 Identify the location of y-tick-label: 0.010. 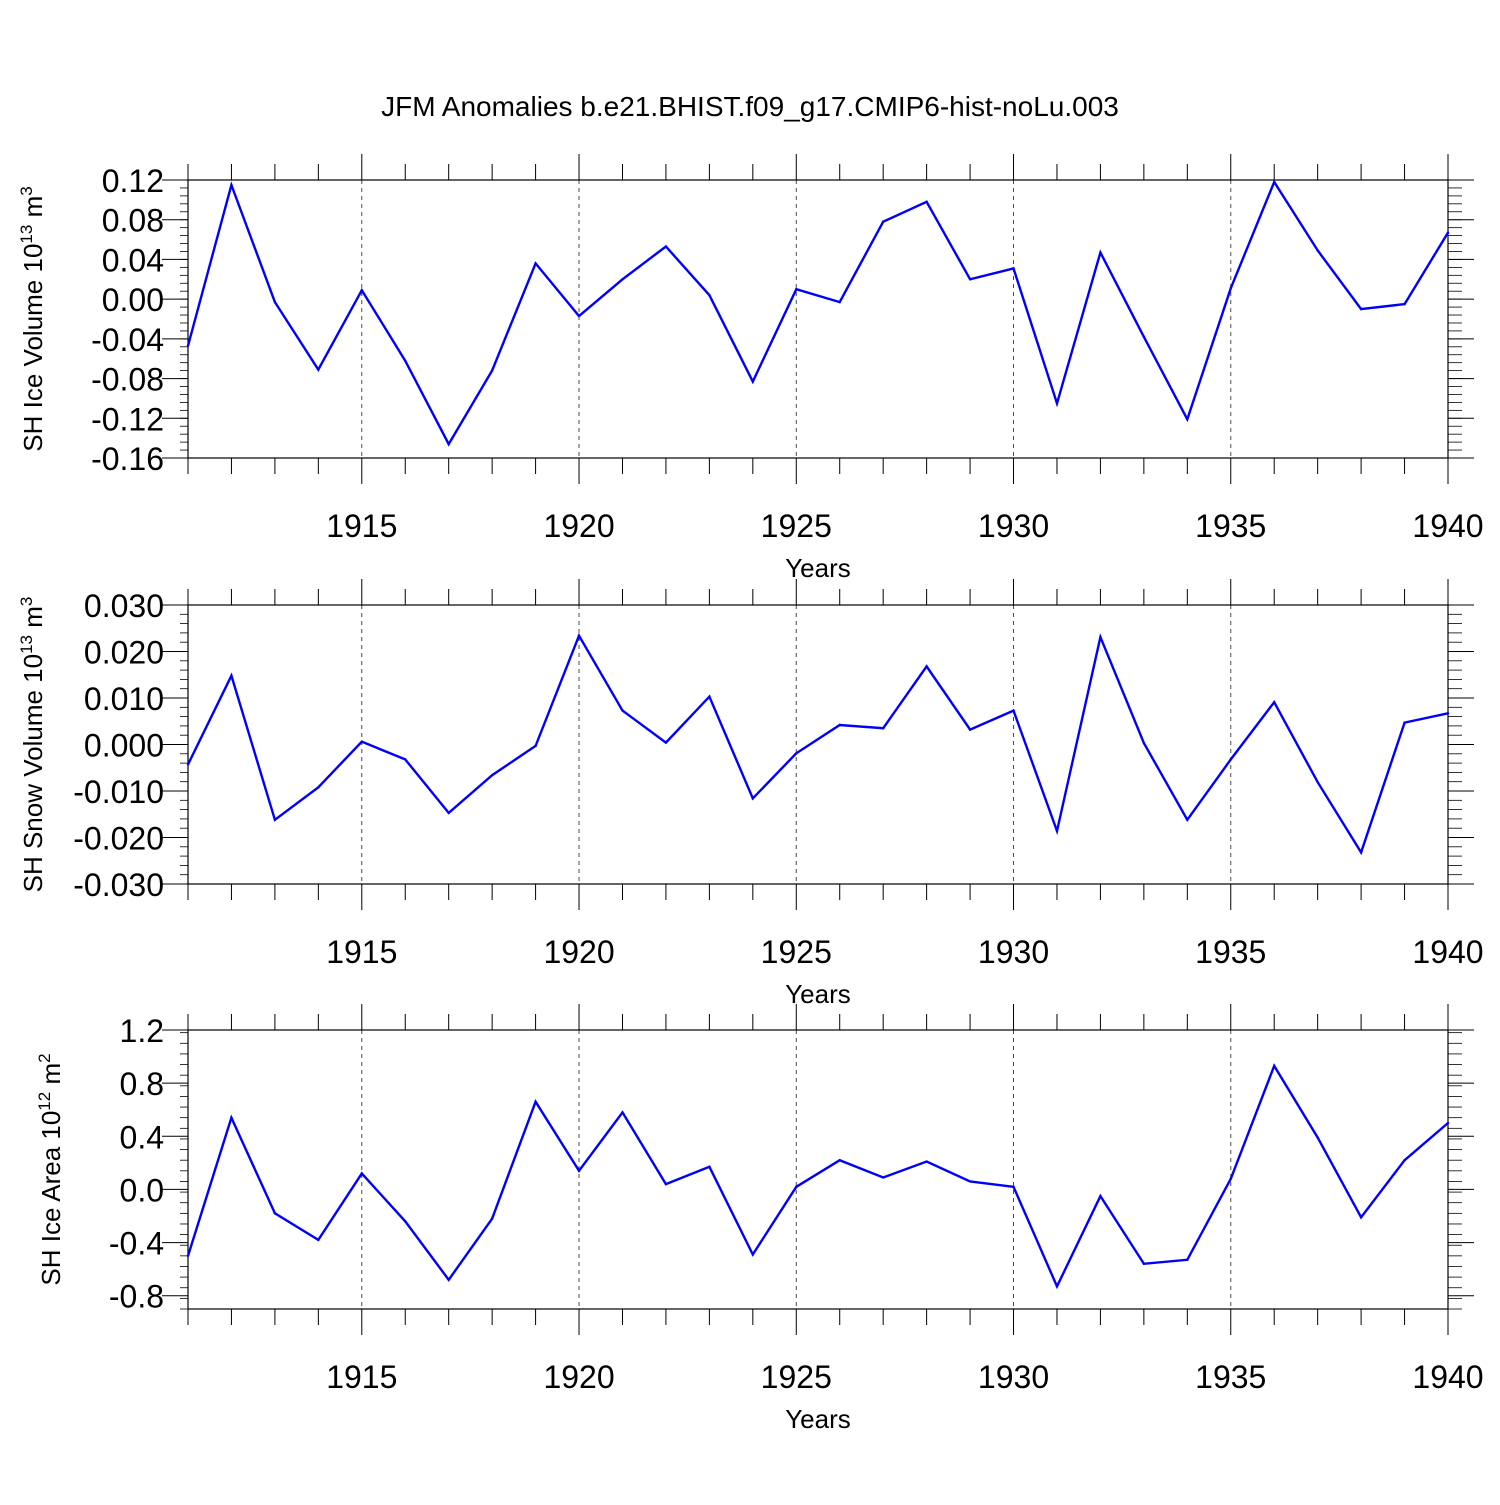
(124, 699).